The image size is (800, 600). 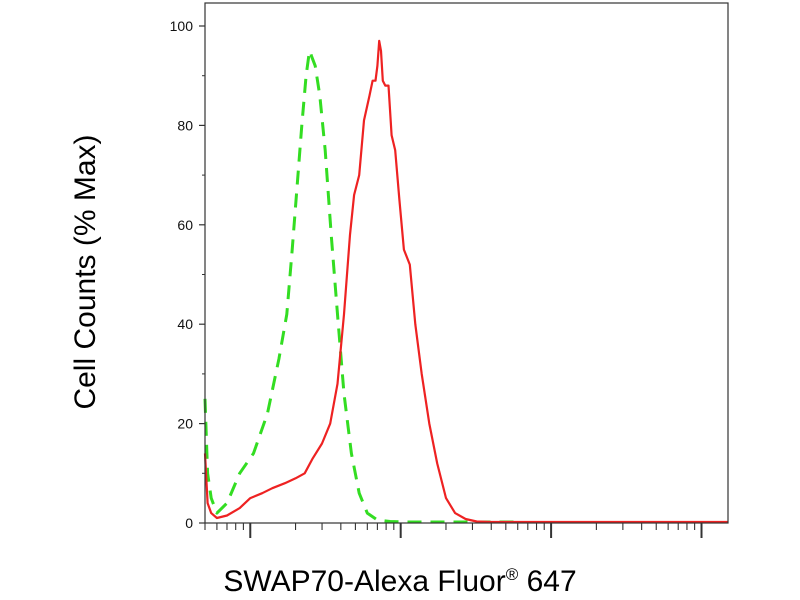 What do you see at coordinates (453, 530) in the screenshot?
I see `x-axis-ticks` at bounding box center [453, 530].